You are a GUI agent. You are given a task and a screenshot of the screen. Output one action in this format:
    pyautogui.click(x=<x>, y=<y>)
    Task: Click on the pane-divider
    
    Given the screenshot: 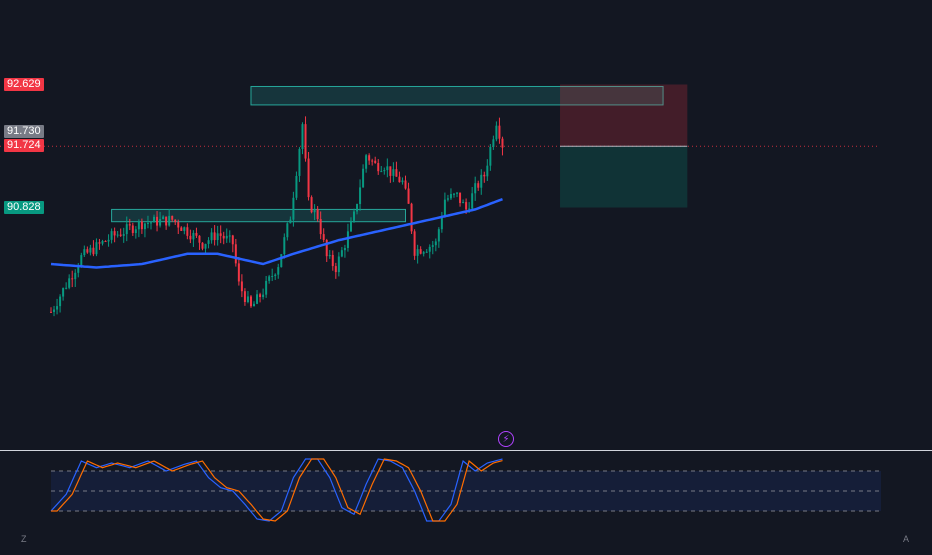 What is the action you would take?
    pyautogui.click(x=466, y=450)
    